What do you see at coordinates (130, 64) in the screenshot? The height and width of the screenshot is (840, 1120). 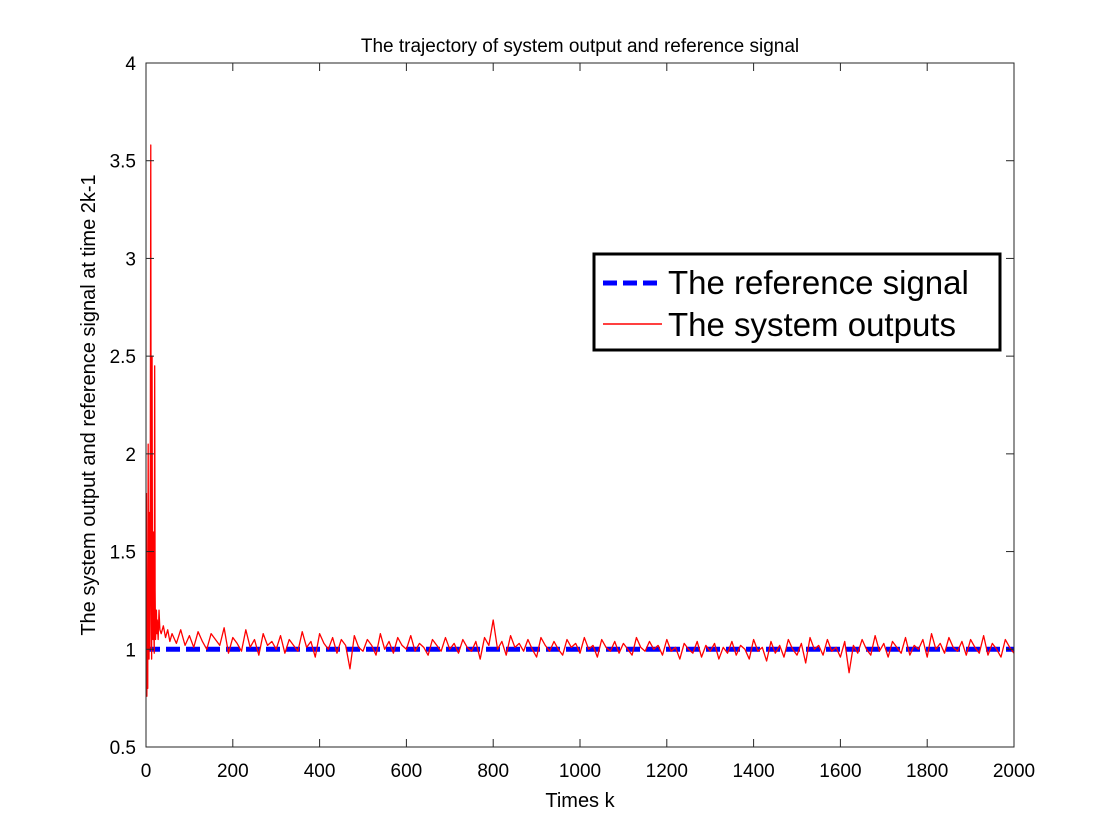 I see `y-tick-label: 4` at bounding box center [130, 64].